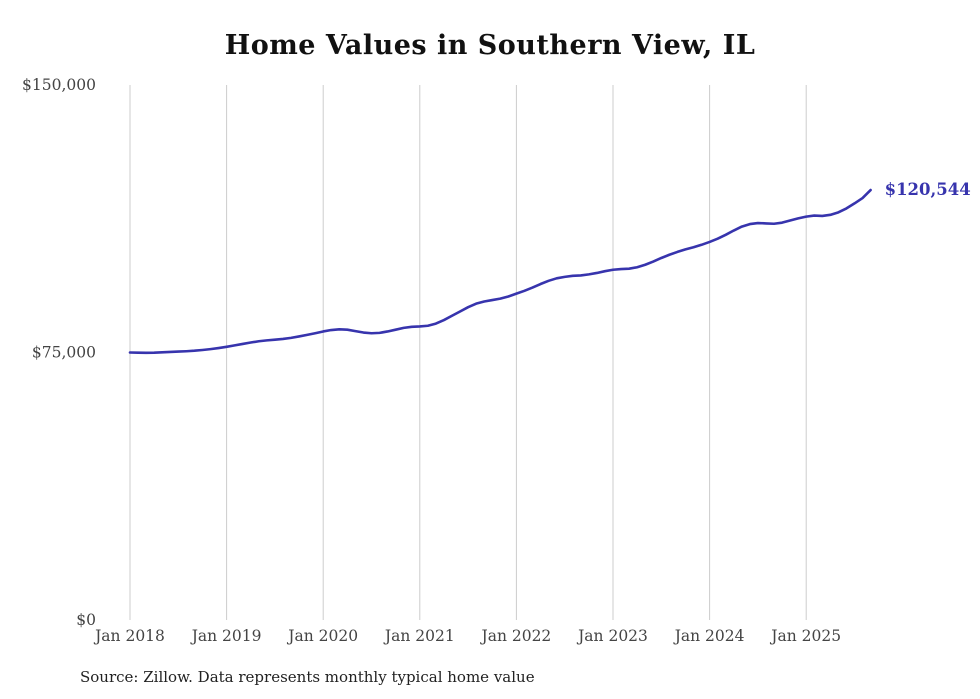  I want to click on y-axis-tick-label: $75,000, so click(64, 353).